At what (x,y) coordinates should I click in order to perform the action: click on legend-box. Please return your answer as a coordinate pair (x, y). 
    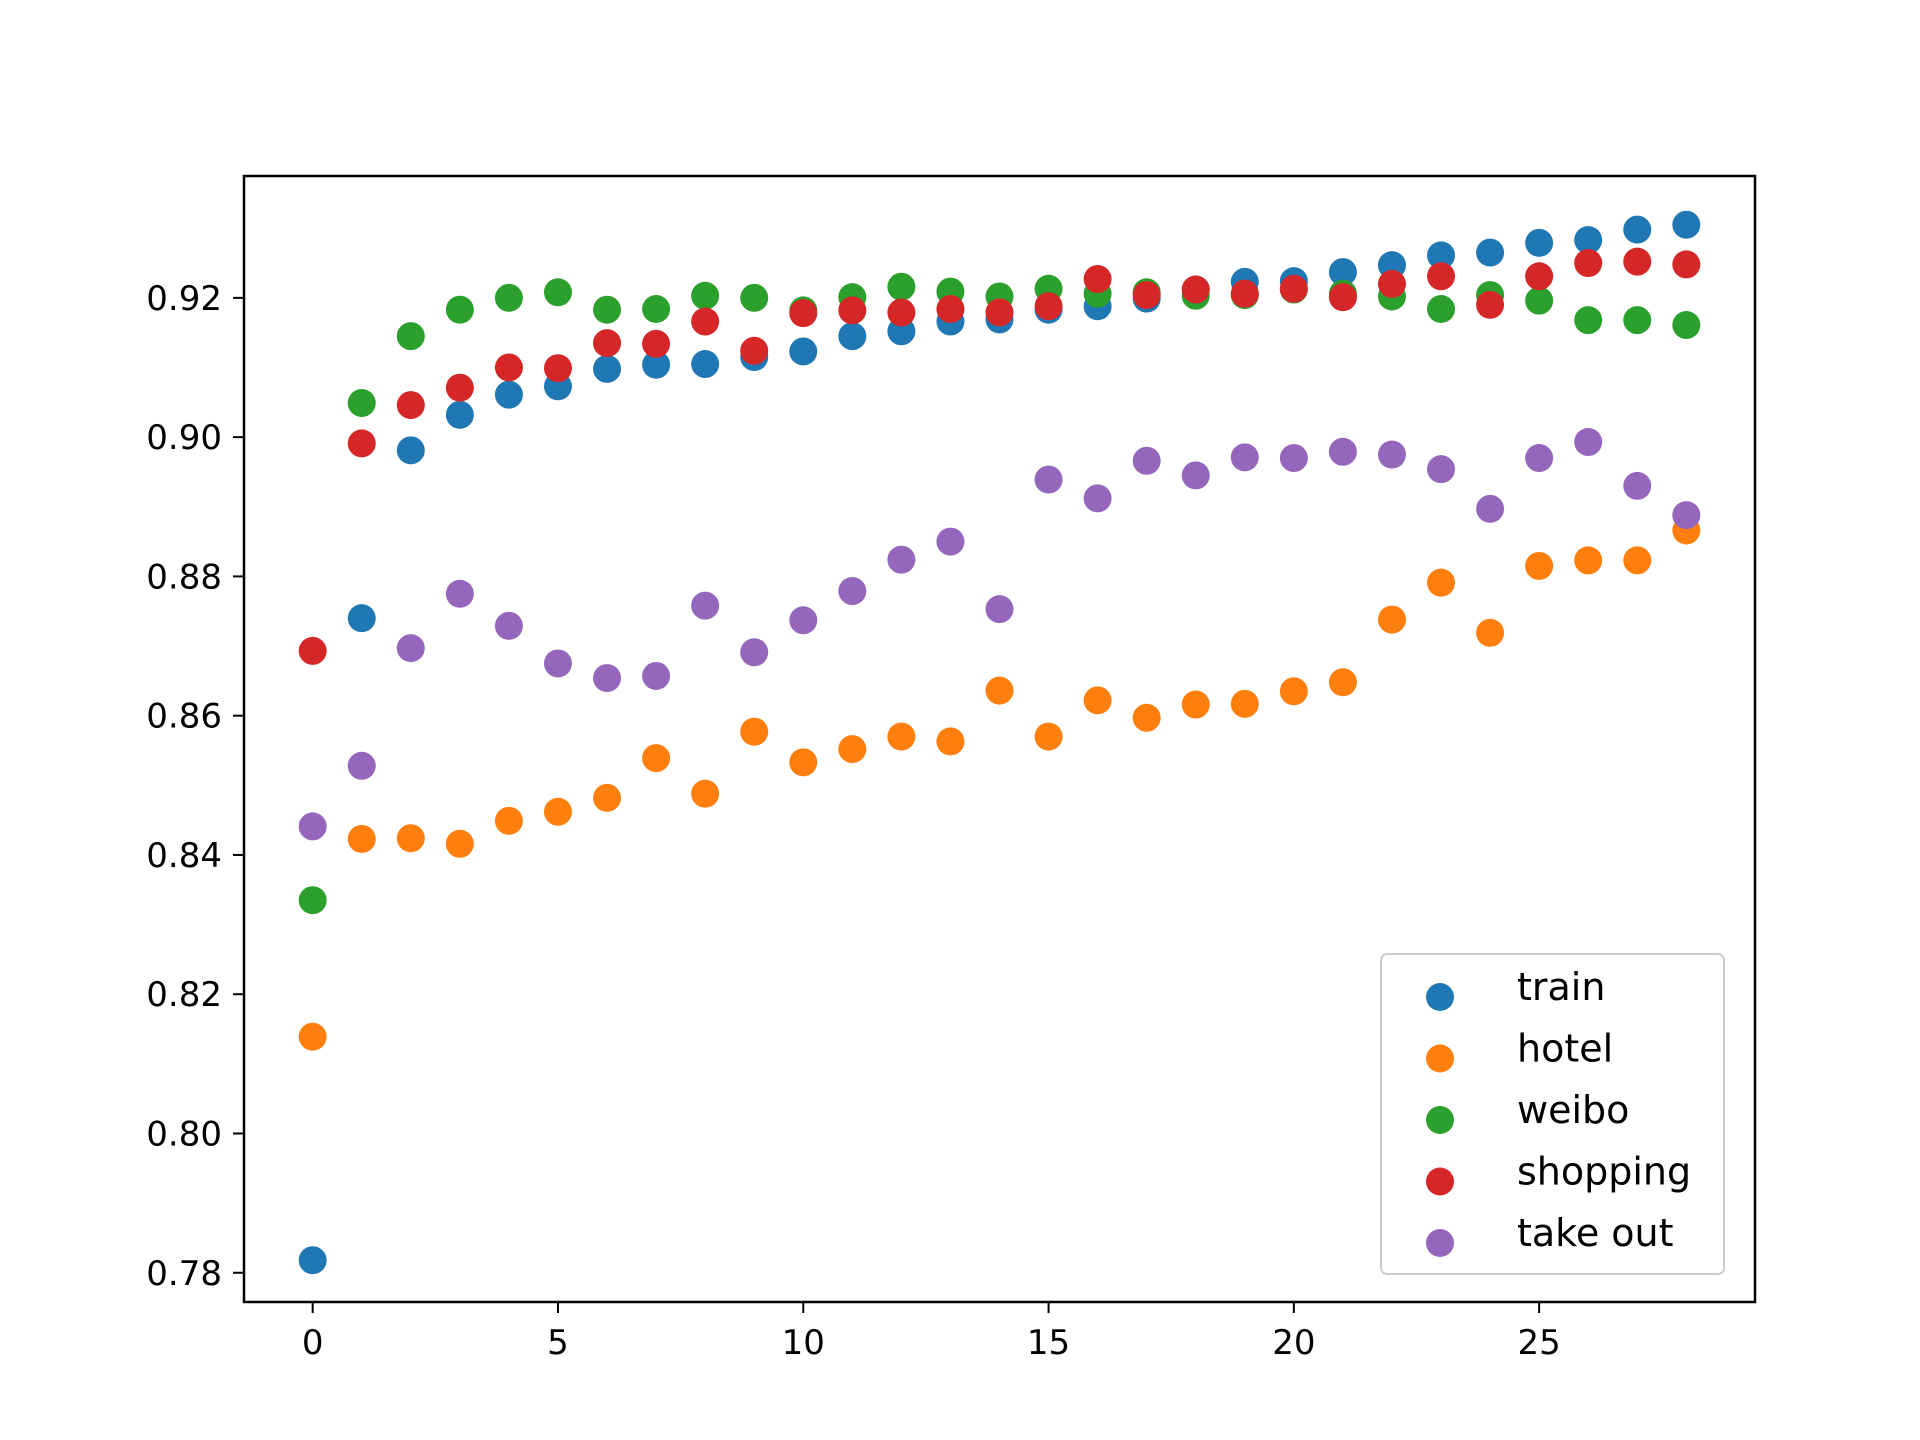
    Looking at the image, I should click on (1552, 1114).